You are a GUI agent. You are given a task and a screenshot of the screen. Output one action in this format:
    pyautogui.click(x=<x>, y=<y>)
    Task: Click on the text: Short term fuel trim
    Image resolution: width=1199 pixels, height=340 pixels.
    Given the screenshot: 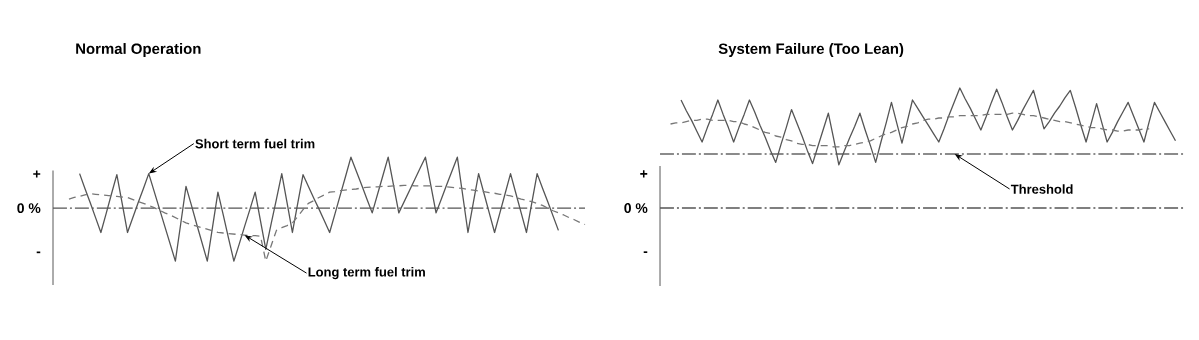 What is the action you would take?
    pyautogui.click(x=255, y=143)
    